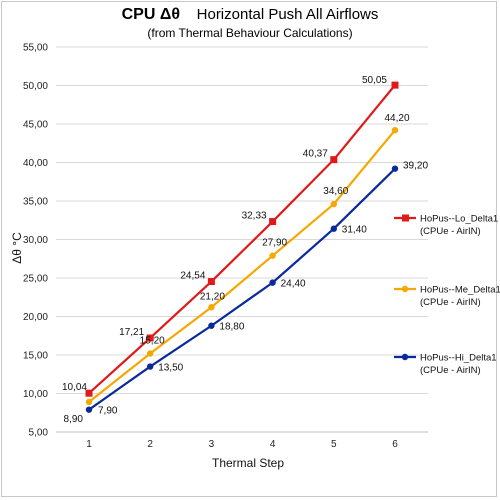 The height and width of the screenshot is (500, 500). Describe the element at coordinates (458, 358) in the screenshot. I see `legend-label: HoPus--Hi_Delta1` at that location.